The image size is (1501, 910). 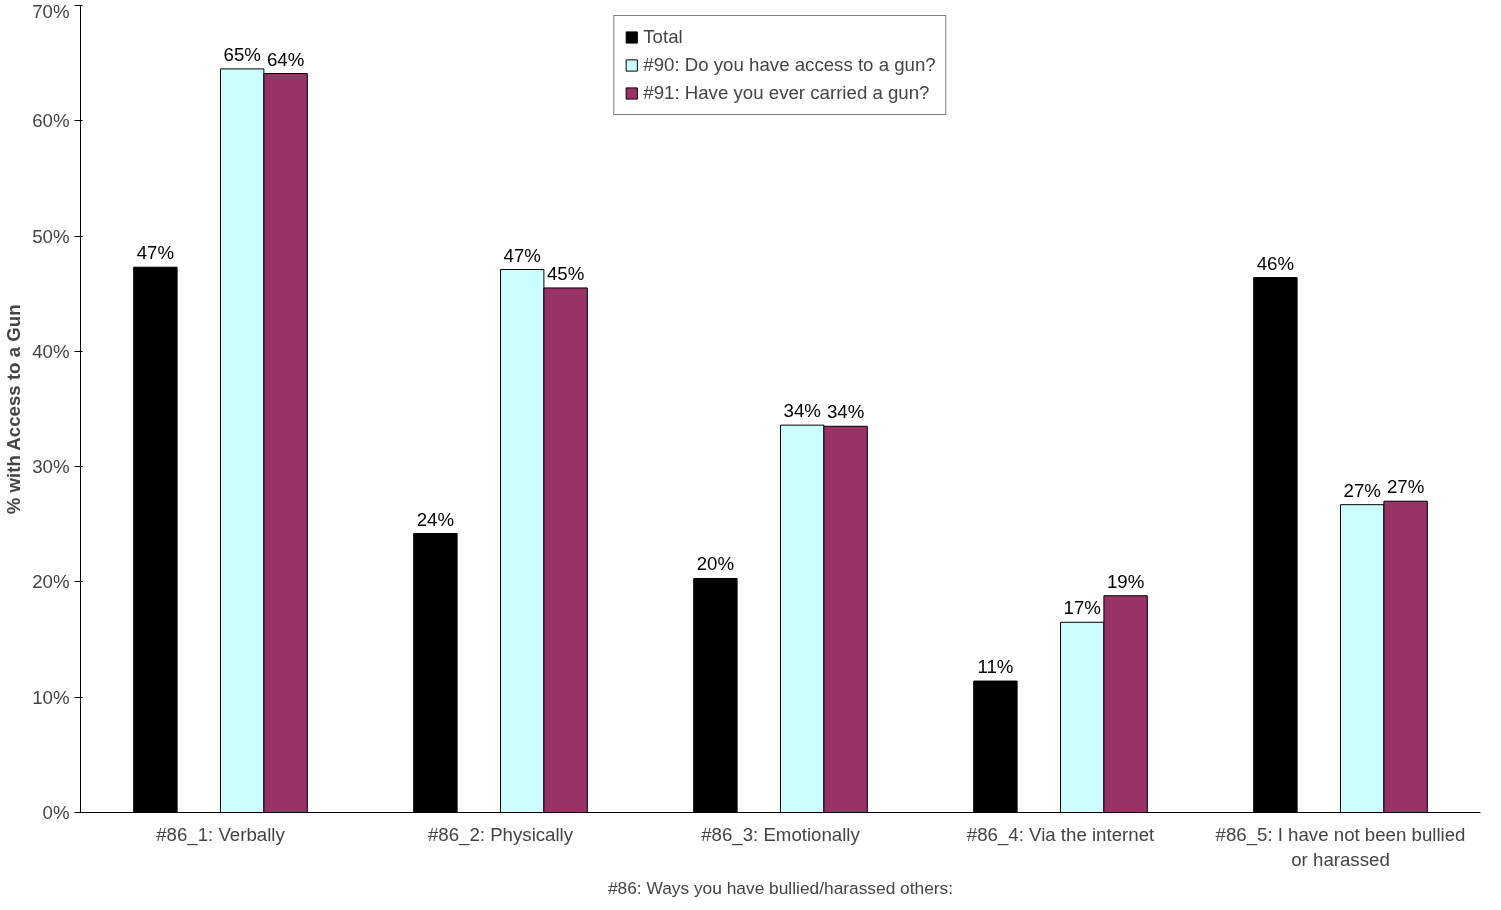 I want to click on legend-label: #90: Do you have access to a gun?, so click(x=789, y=65).